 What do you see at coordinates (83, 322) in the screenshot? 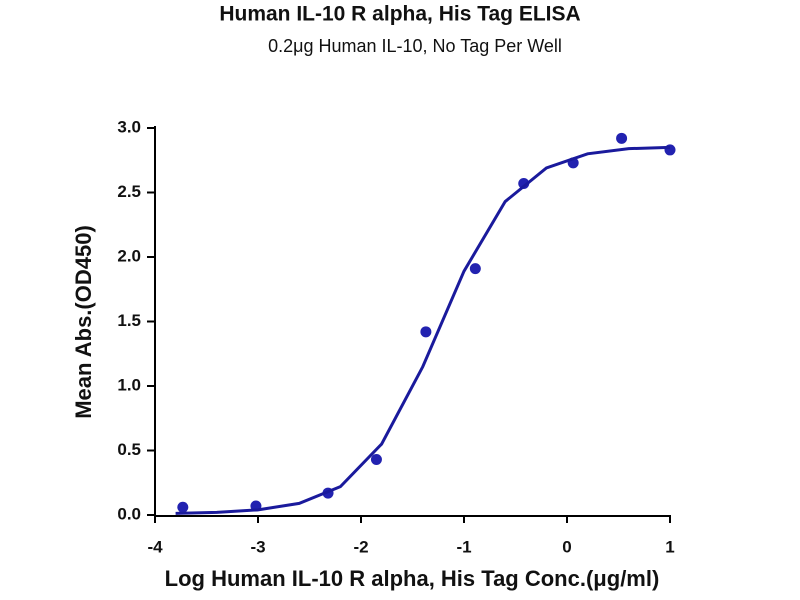
I see `y-axis-label: Mean Abs.(OD450)` at bounding box center [83, 322].